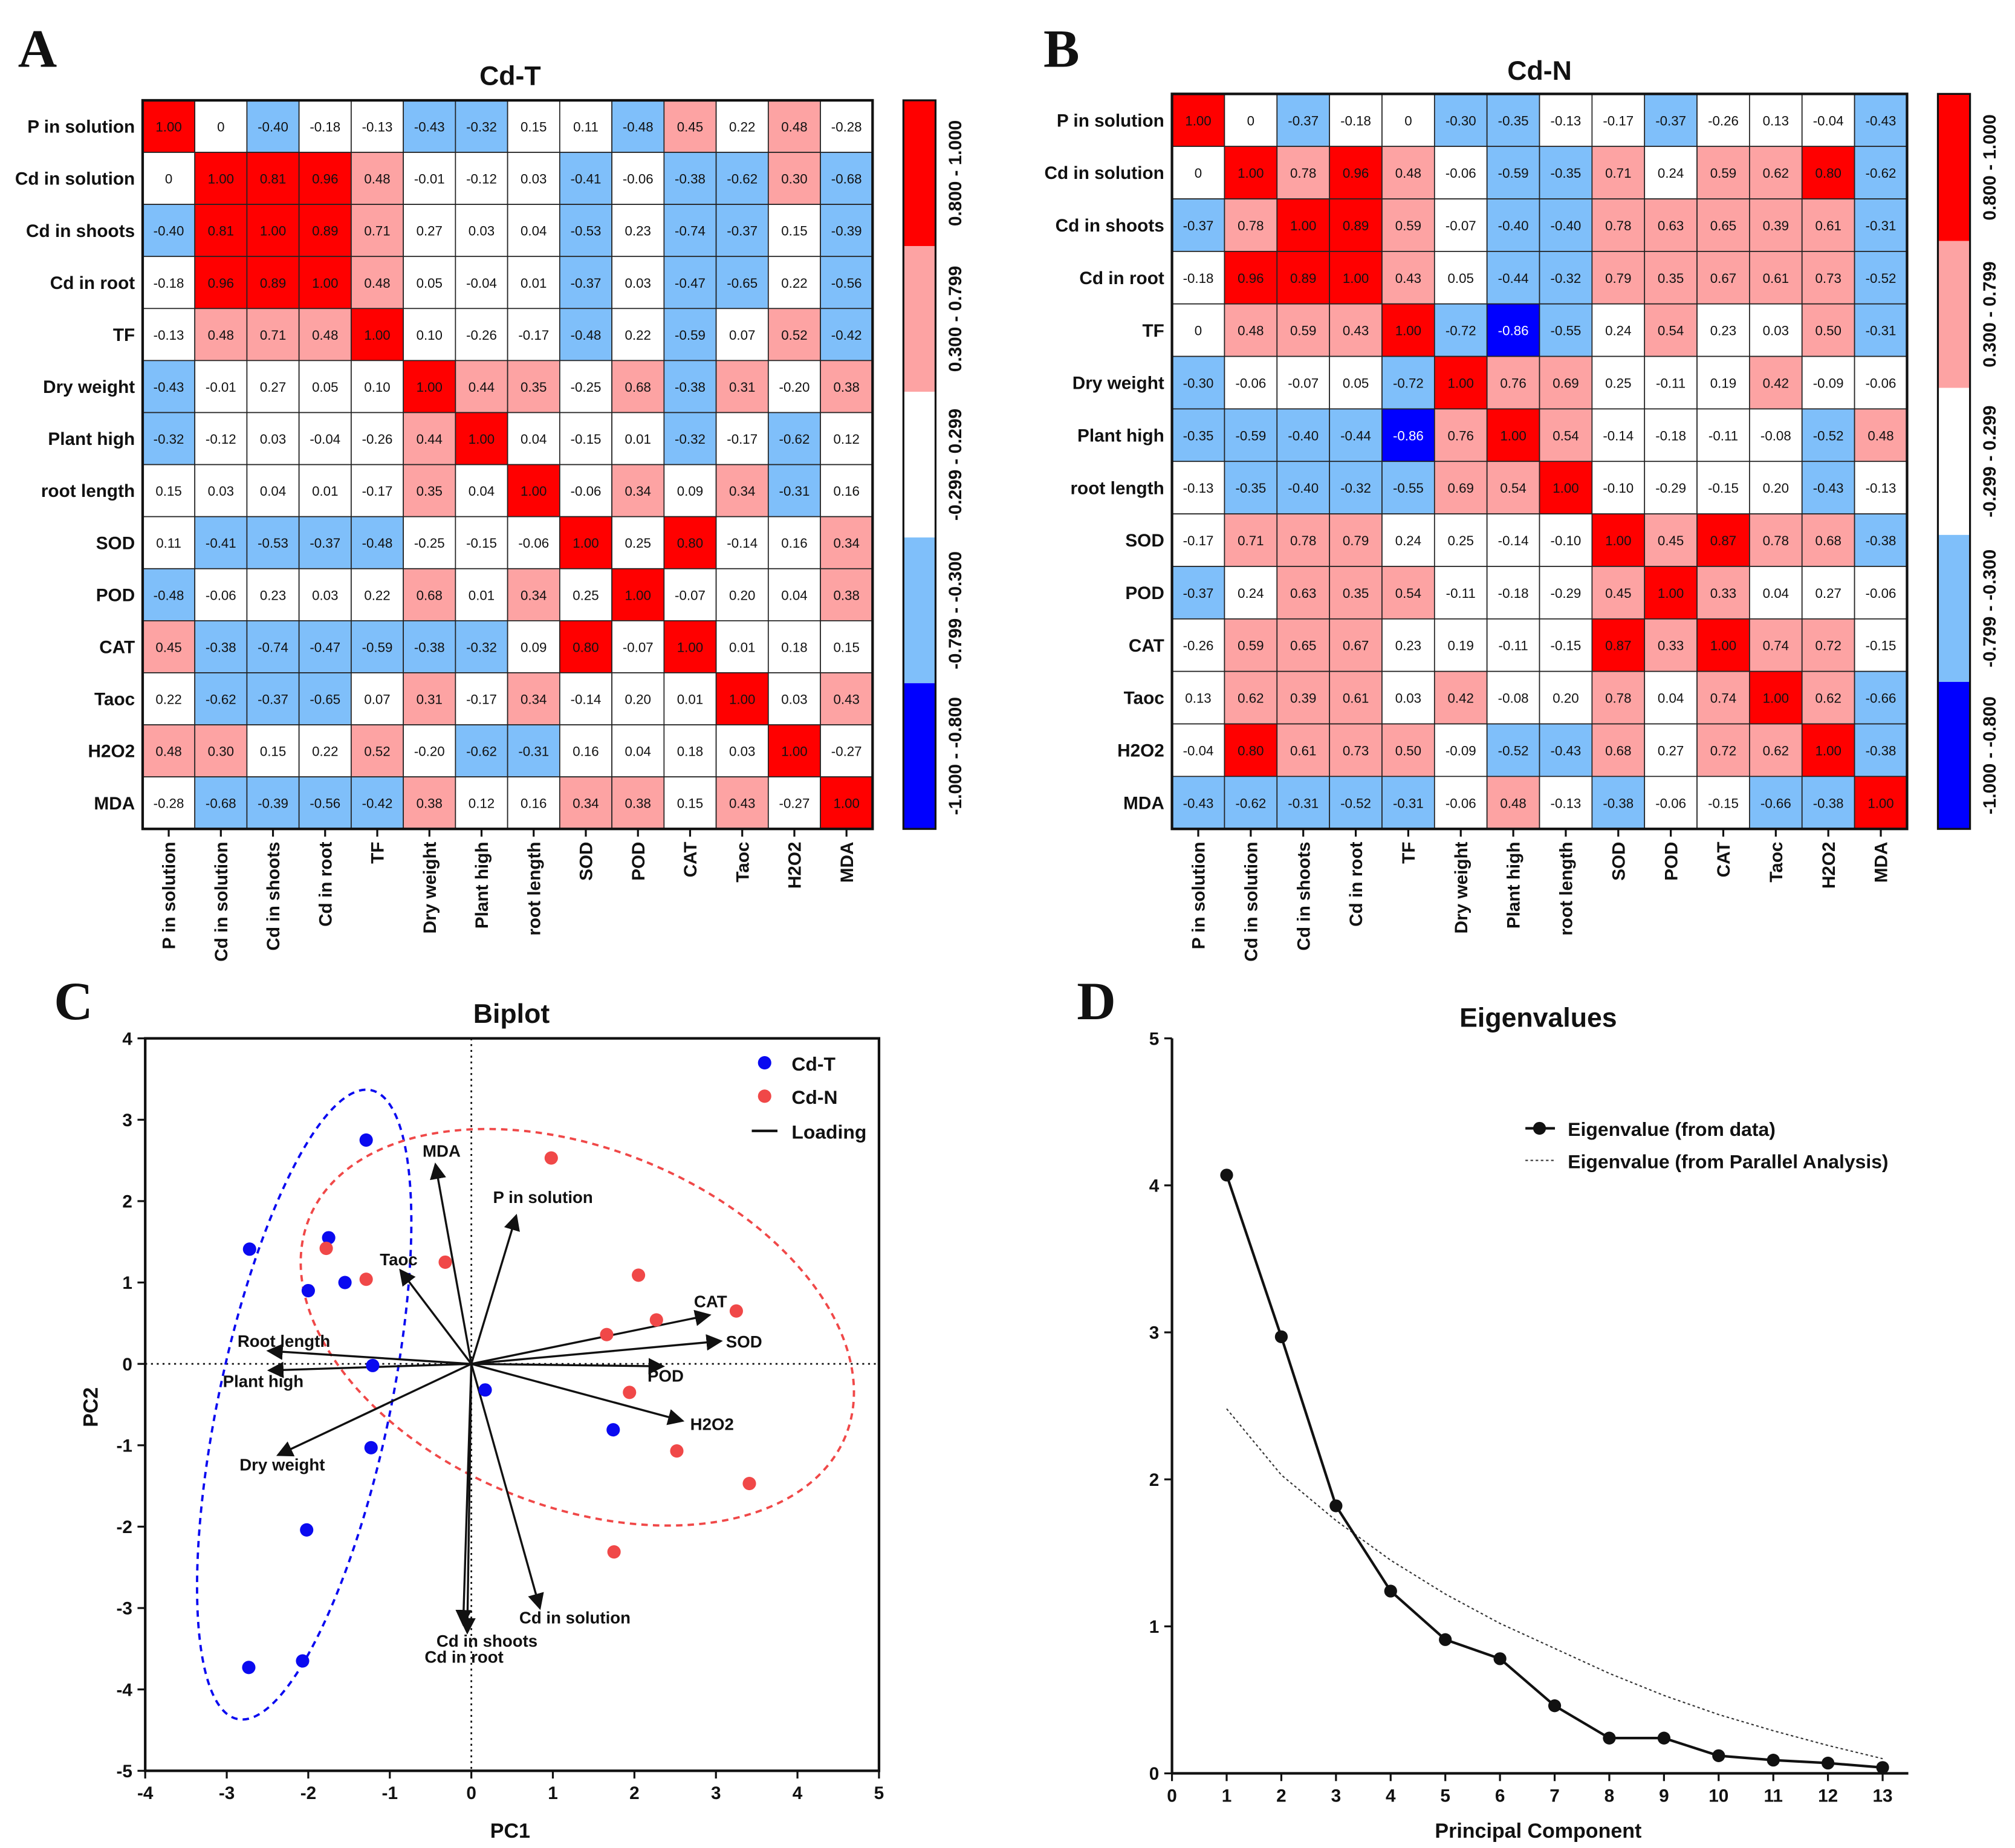  What do you see at coordinates (1723, 593) in the screenshot?
I see `cell-value: 0.33` at bounding box center [1723, 593].